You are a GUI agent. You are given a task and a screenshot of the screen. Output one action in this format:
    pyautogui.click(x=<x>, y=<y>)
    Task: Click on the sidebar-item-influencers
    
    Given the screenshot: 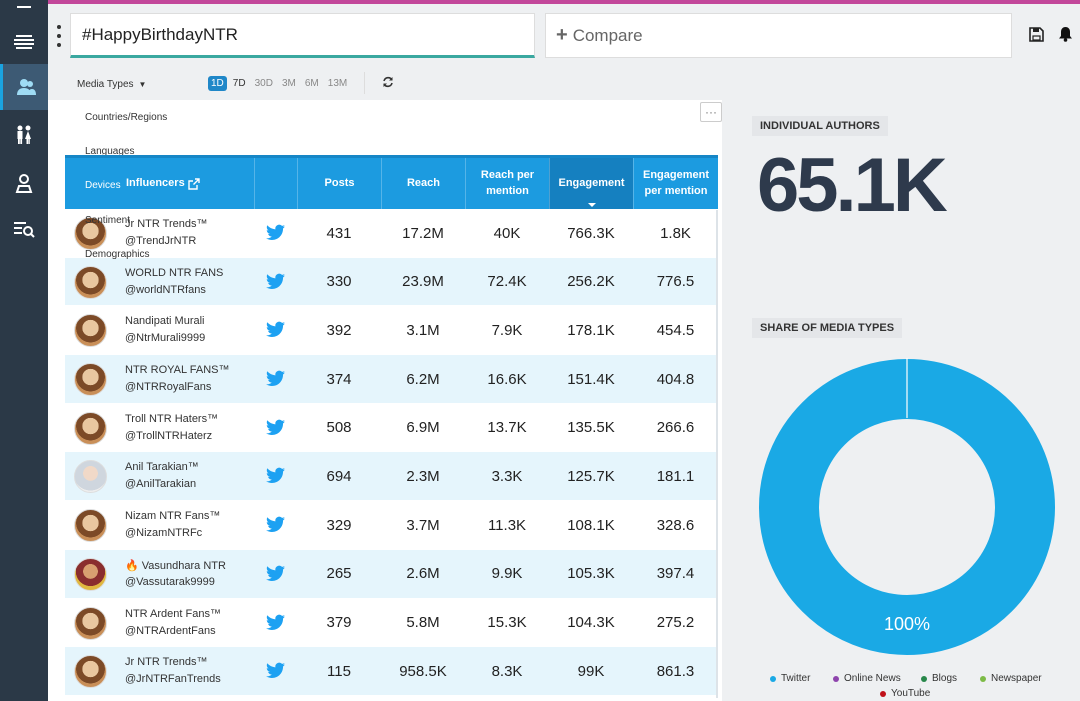 What is the action you would take?
    pyautogui.click(x=24, y=87)
    